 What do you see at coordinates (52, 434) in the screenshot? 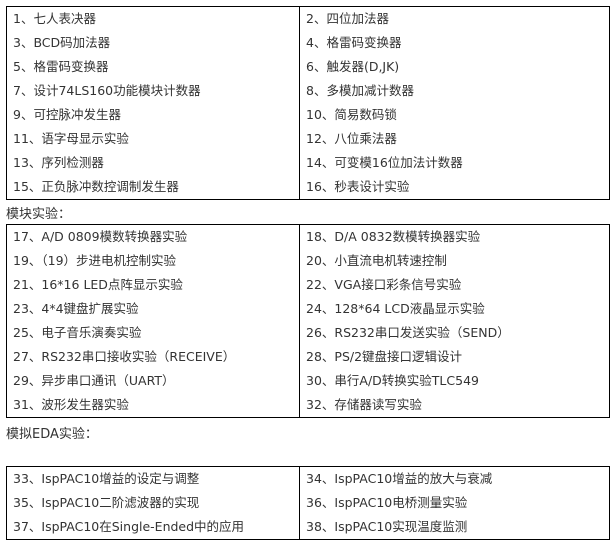
I see `analog-eda-heading: 模拟EDA实验：` at bounding box center [52, 434].